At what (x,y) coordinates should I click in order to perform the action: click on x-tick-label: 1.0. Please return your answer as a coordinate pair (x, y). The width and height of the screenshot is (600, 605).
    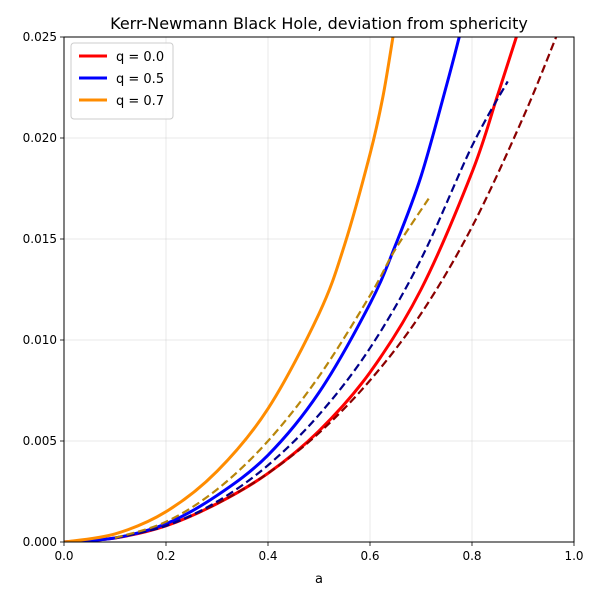
    Looking at the image, I should click on (573, 556).